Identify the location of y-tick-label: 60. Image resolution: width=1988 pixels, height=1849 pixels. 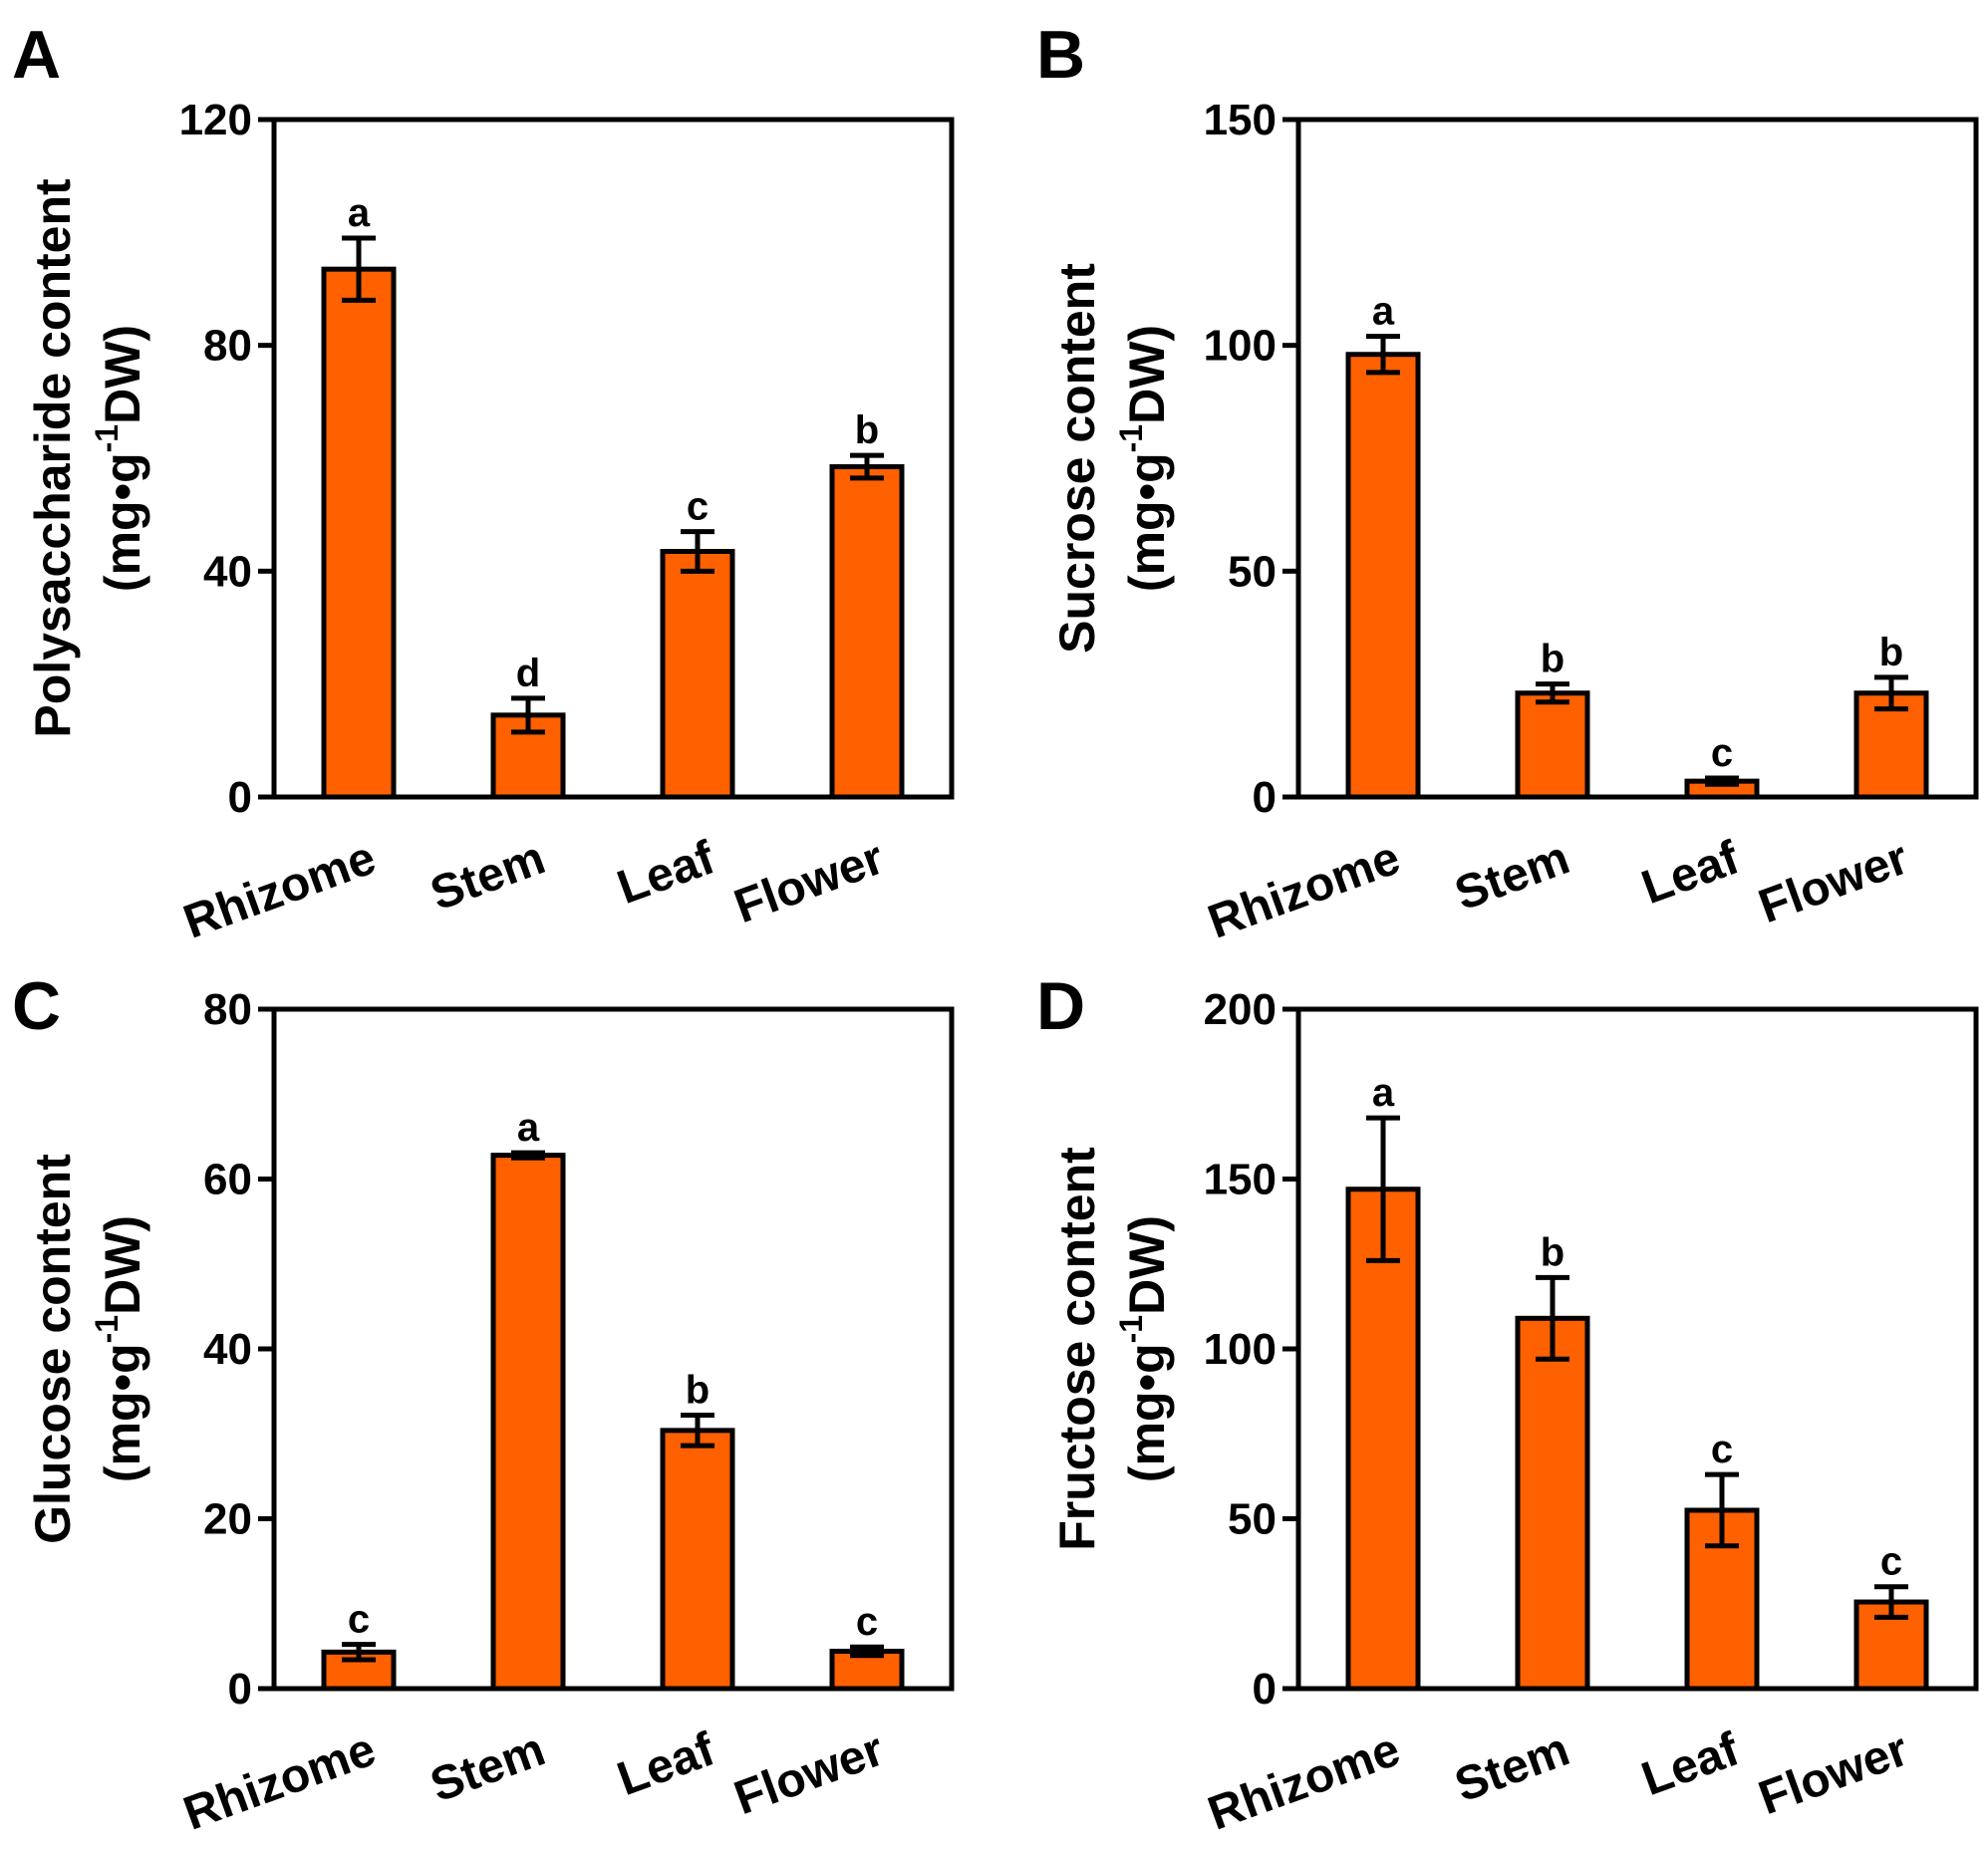
(228, 1180).